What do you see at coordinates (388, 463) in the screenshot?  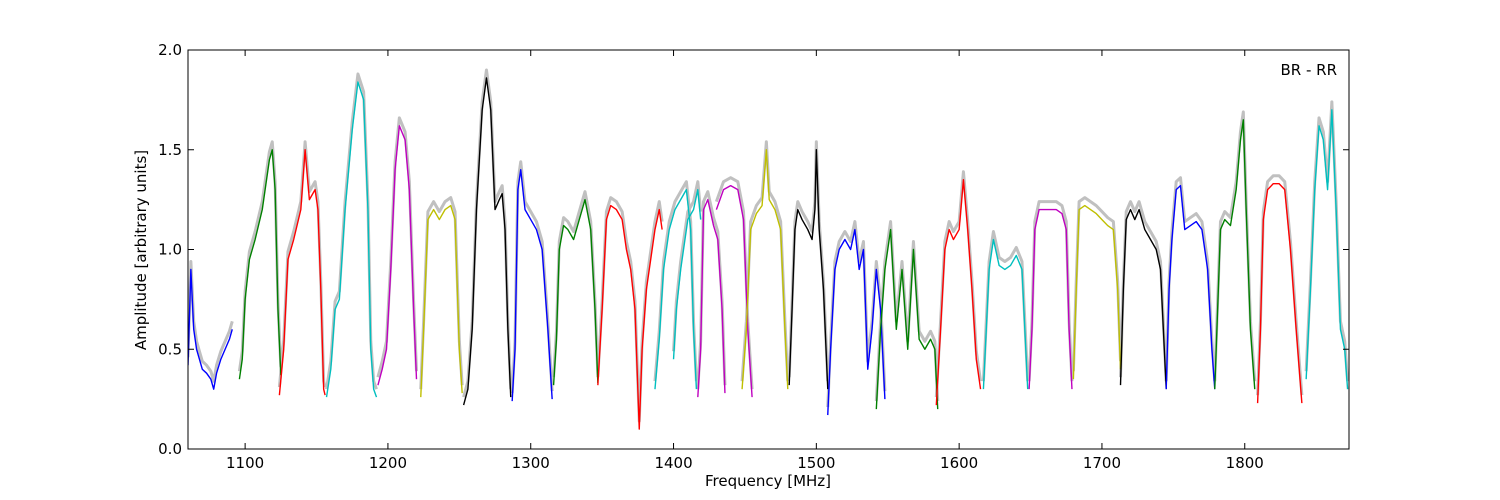 I see `x-tick-label: 1200` at bounding box center [388, 463].